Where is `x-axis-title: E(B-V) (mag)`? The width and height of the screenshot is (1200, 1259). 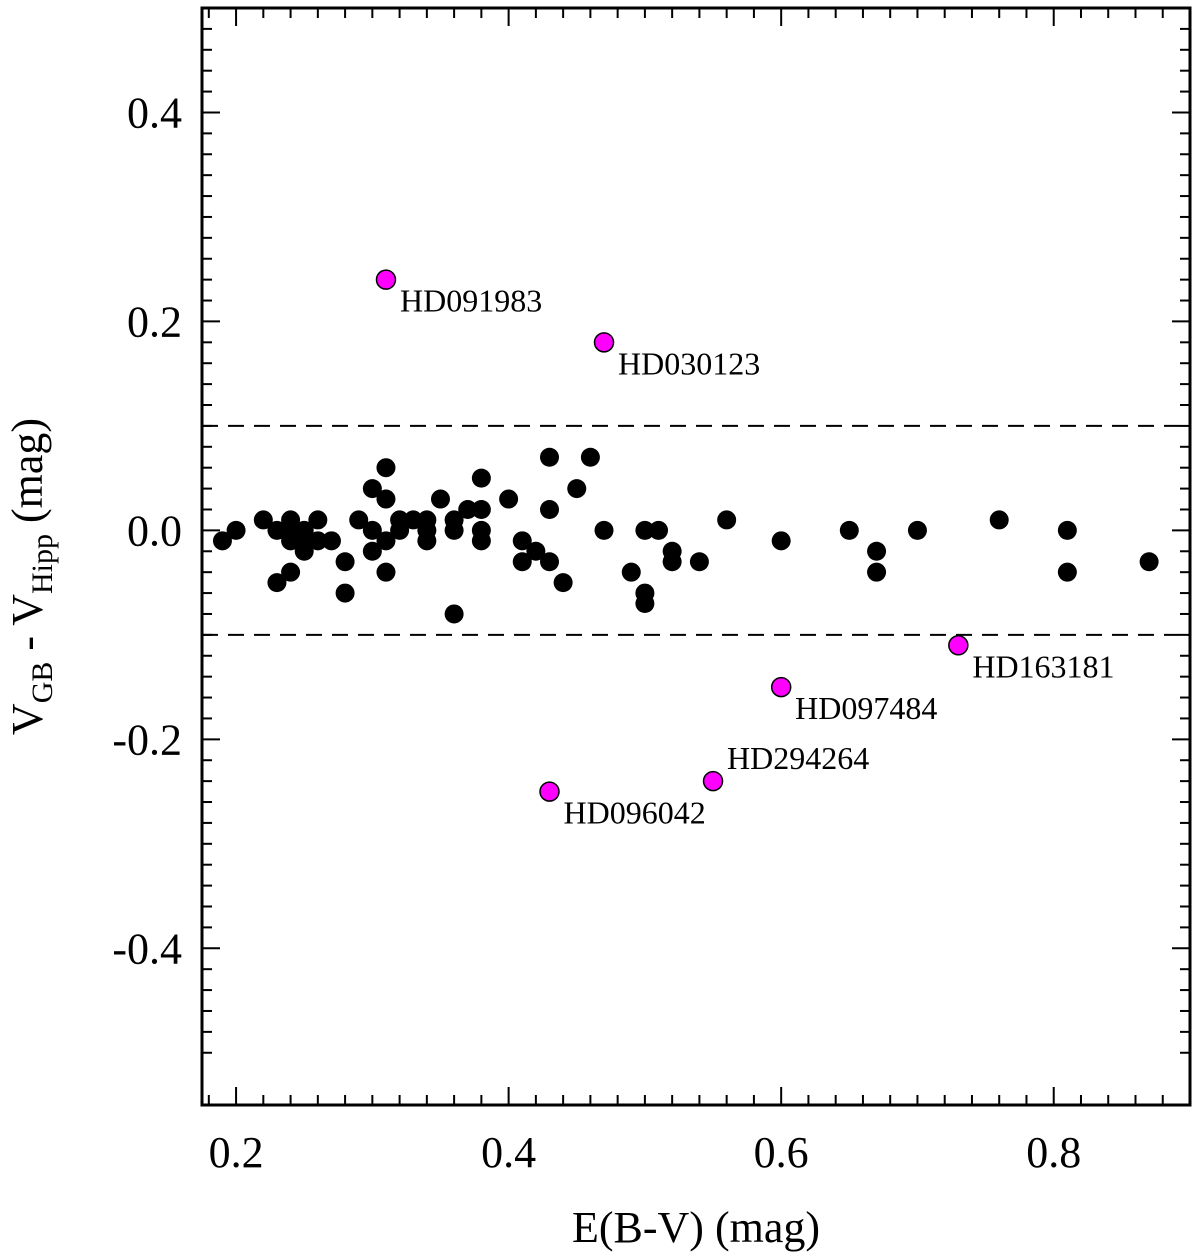 x-axis-title: E(B-V) (mag) is located at coordinates (696, 1227).